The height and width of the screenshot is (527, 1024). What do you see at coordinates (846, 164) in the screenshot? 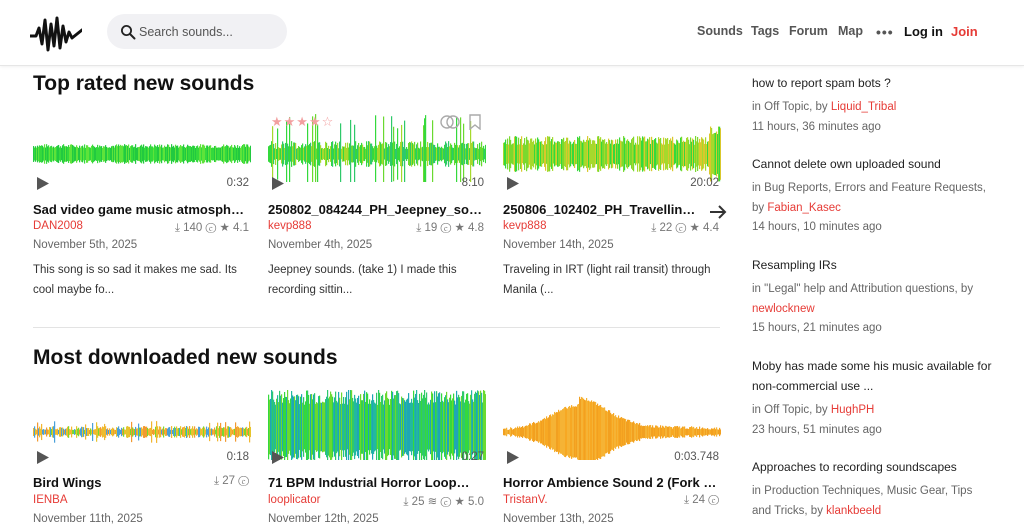
I see `thread-title: Cannot delete own uploaded sound` at bounding box center [846, 164].